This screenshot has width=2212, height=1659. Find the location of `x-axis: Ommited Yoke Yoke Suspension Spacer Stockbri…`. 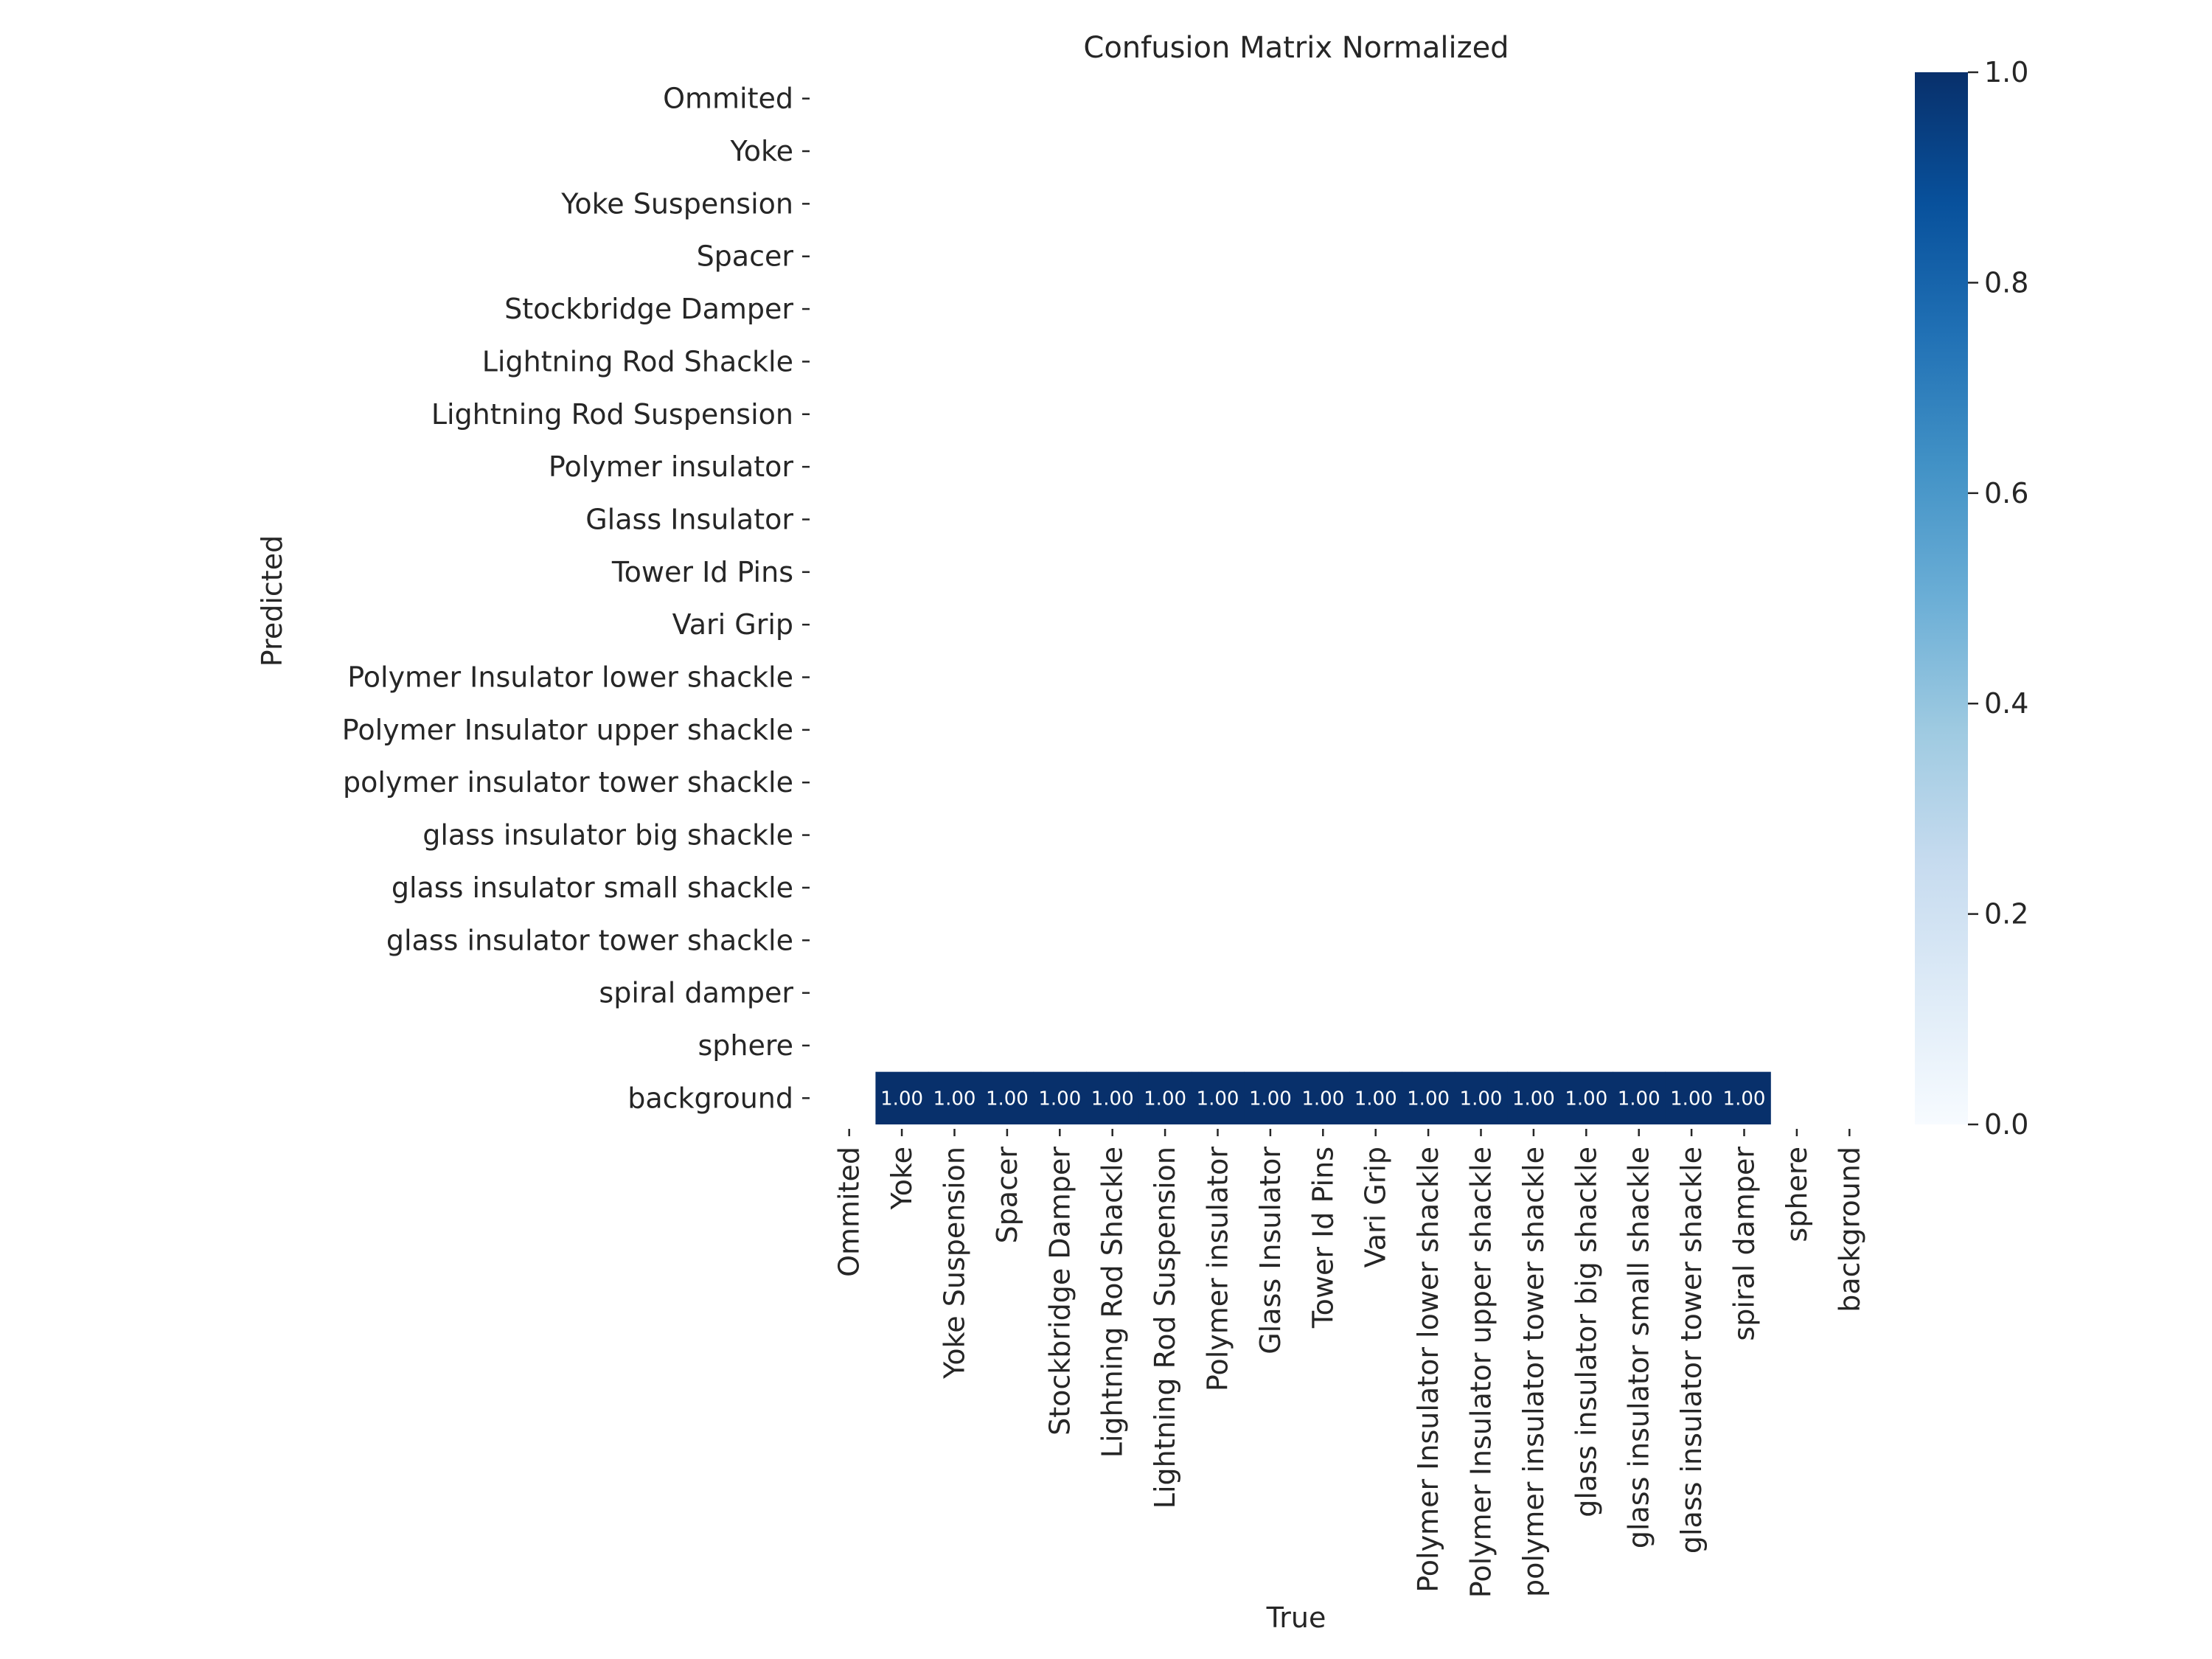

x-axis: Ommited Yoke Yoke Suspension Spacer Stockbri… is located at coordinates (1349, 1363).